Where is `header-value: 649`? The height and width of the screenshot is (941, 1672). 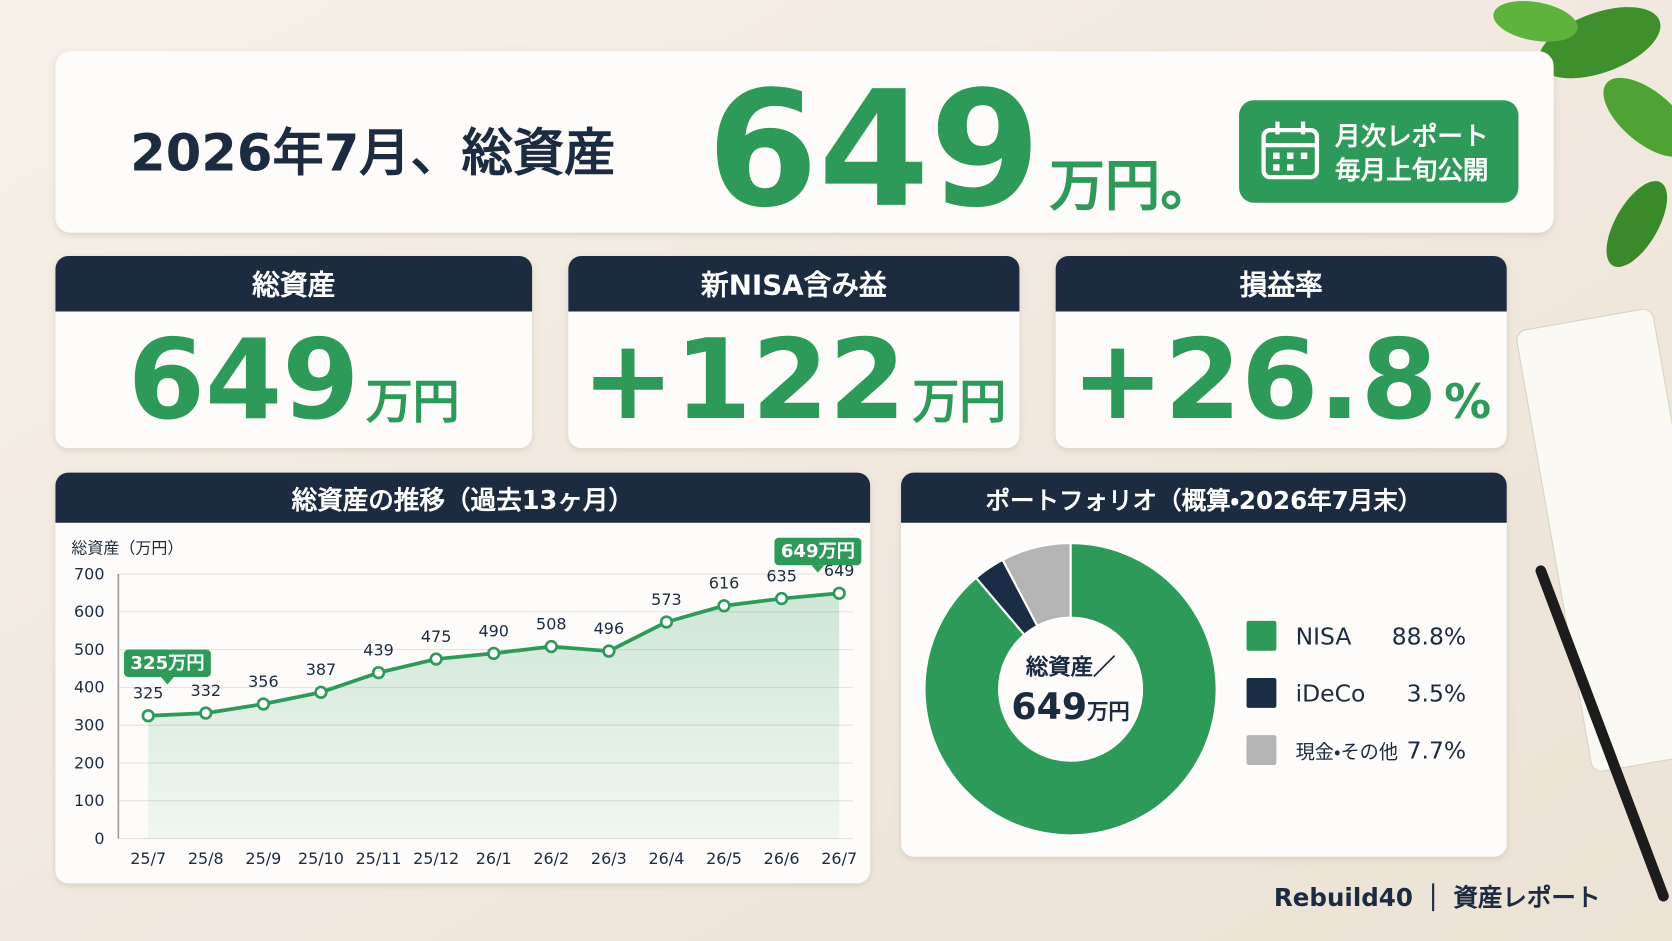 header-value: 649 is located at coordinates (874, 149).